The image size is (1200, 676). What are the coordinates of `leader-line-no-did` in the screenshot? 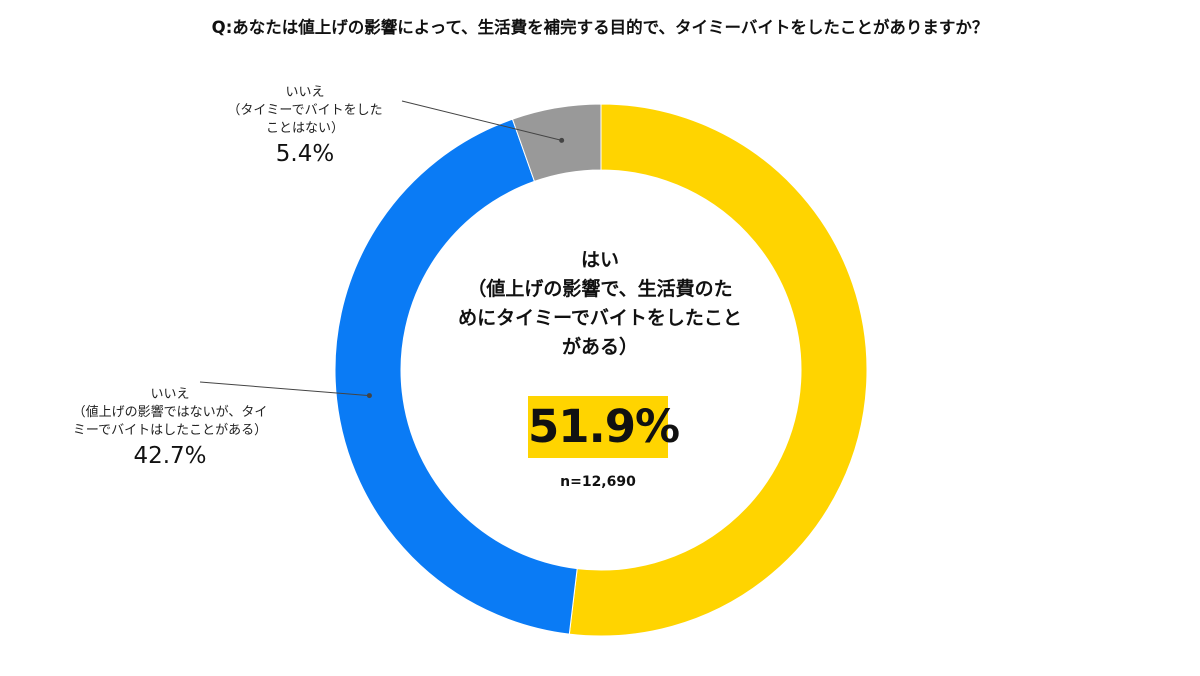 It's located at (284, 389).